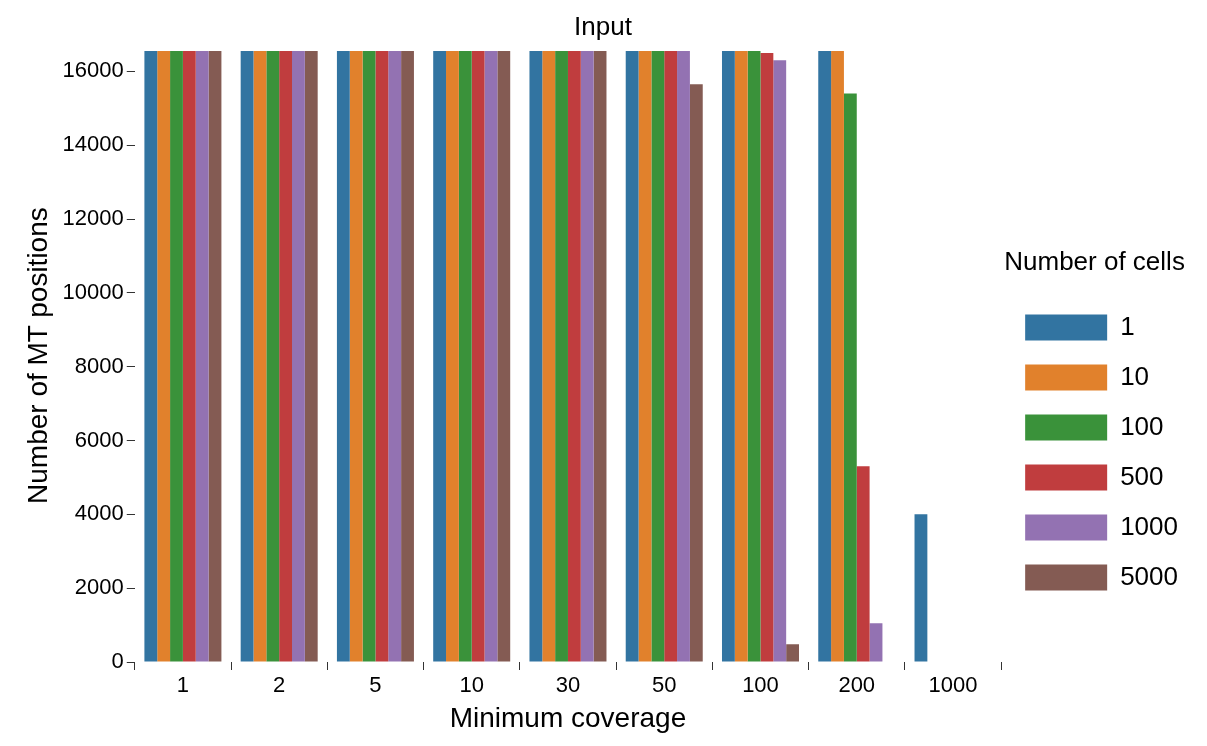  Describe the element at coordinates (1135, 375) in the screenshot. I see `legend-label: 10` at that location.